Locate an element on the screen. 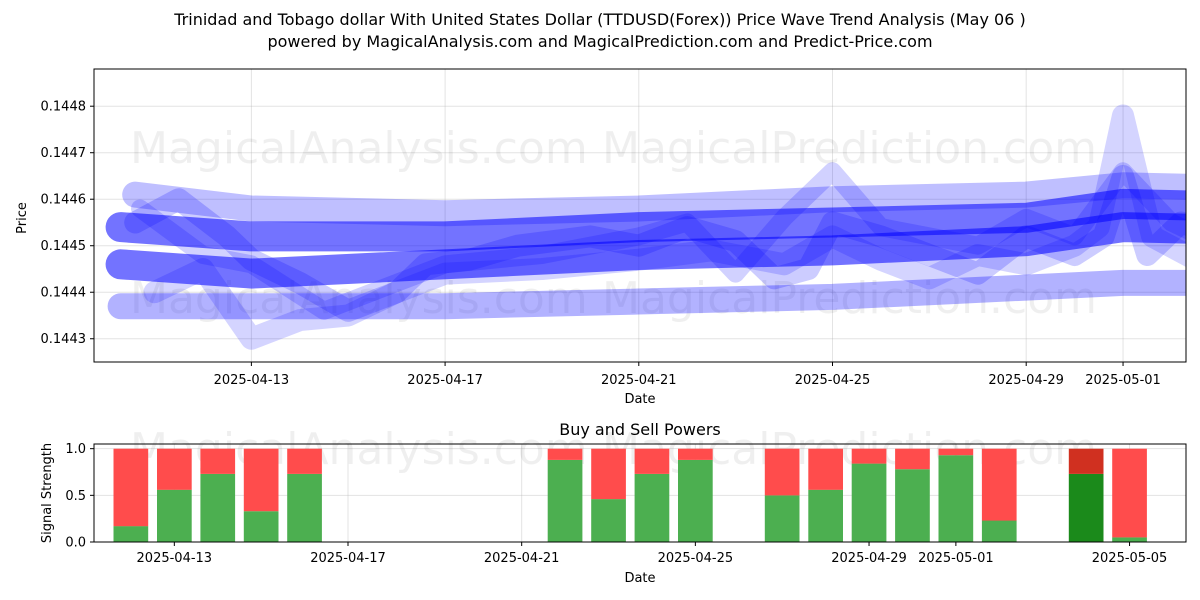 This screenshot has width=1200, height=600. power-x-tick-label: 2025-05-01 is located at coordinates (956, 558).